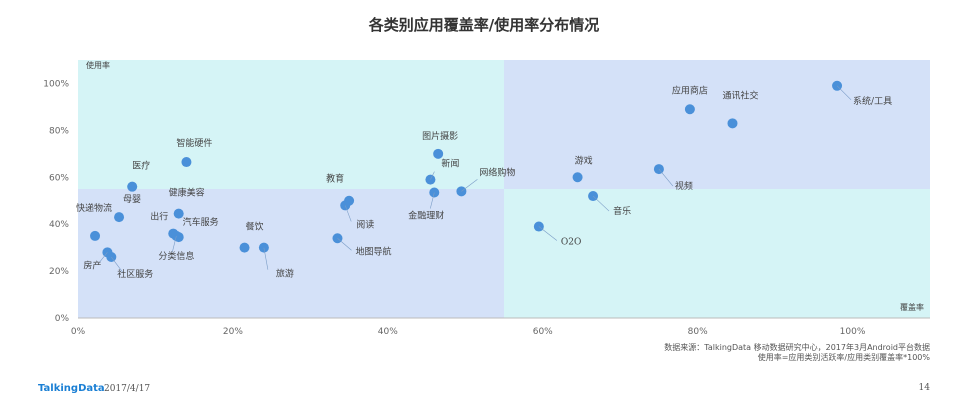  What do you see at coordinates (388, 332) in the screenshot?
I see `x-tick-label: 40%` at bounding box center [388, 332].